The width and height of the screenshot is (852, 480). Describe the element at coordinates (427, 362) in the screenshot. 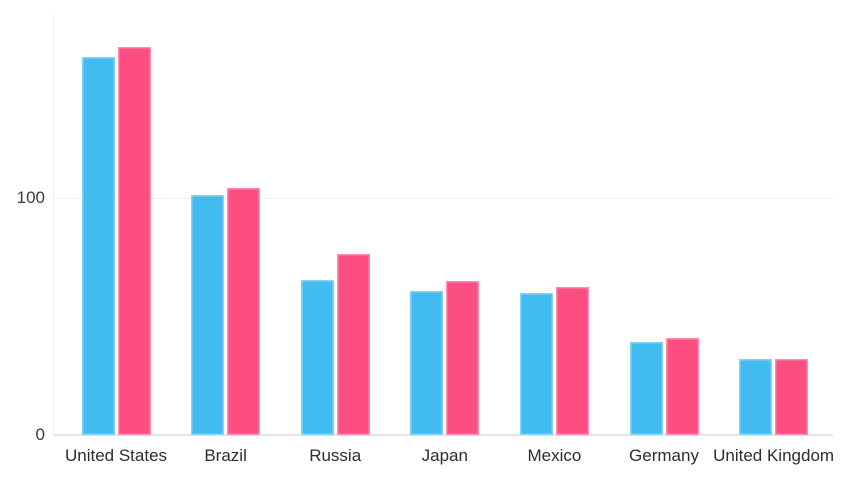

I see `bar-blue-japan` at that location.